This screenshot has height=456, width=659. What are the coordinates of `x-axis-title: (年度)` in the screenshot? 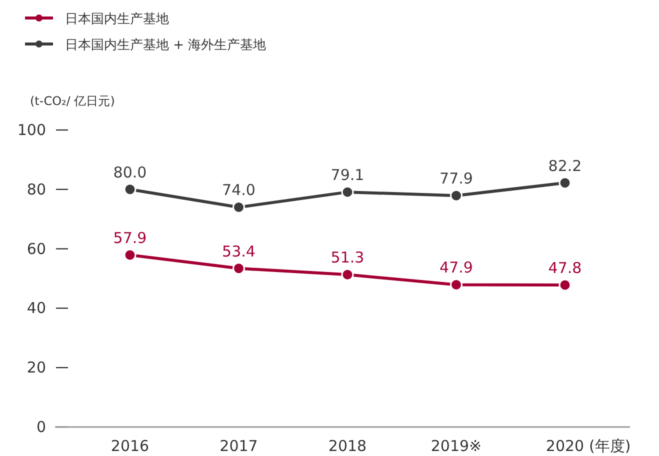 It's located at (610, 446).